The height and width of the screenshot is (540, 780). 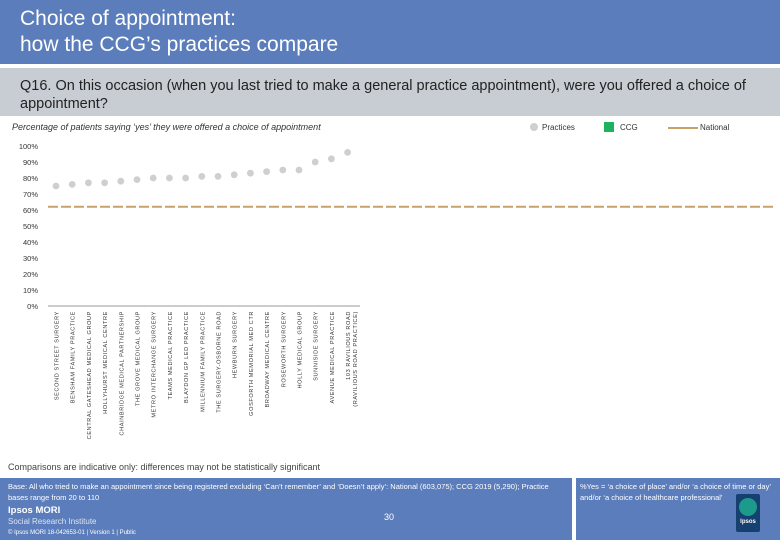 What do you see at coordinates (122, 373) in the screenshot?
I see `category-label: CHAINBRIDGE MEDICAL PARTNERSHIP` at bounding box center [122, 373].